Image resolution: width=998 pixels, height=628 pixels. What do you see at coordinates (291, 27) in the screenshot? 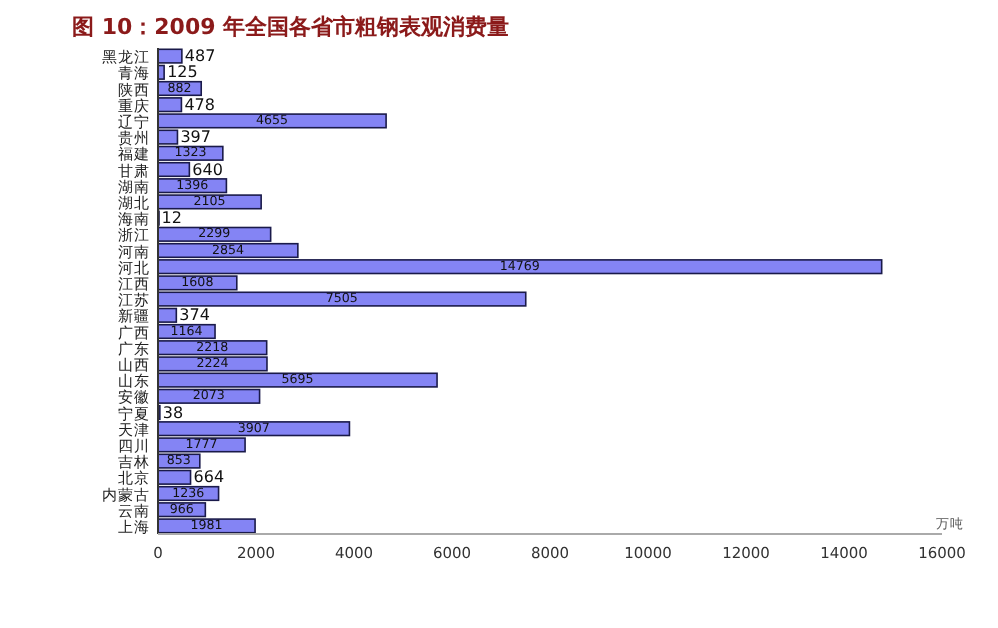
I see `chart-title: 图 10：2009 年全国各省市粗钢表观消费量` at bounding box center [291, 27].